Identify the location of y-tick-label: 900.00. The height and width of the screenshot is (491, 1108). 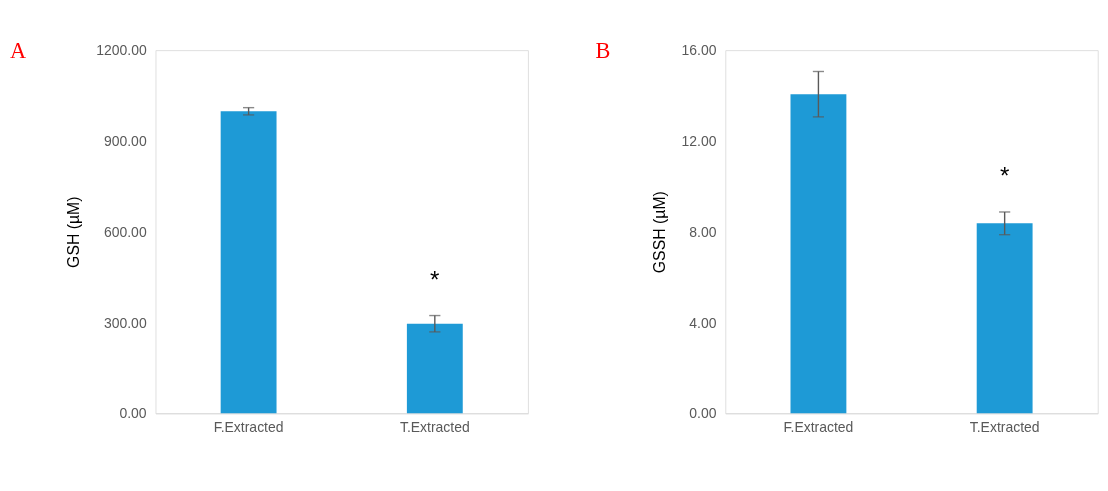
(125, 141).